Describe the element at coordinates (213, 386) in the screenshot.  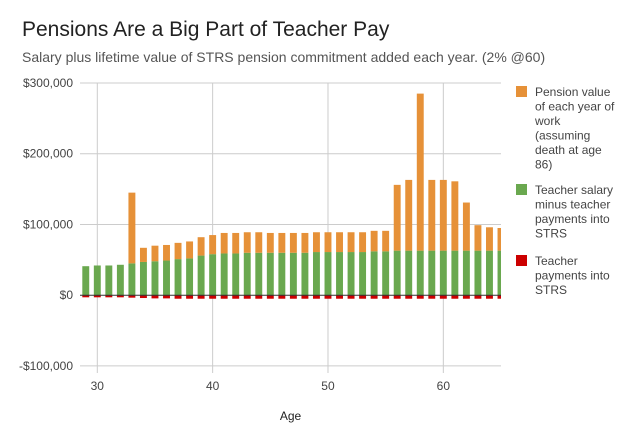
I see `x-tick-label: 40` at that location.